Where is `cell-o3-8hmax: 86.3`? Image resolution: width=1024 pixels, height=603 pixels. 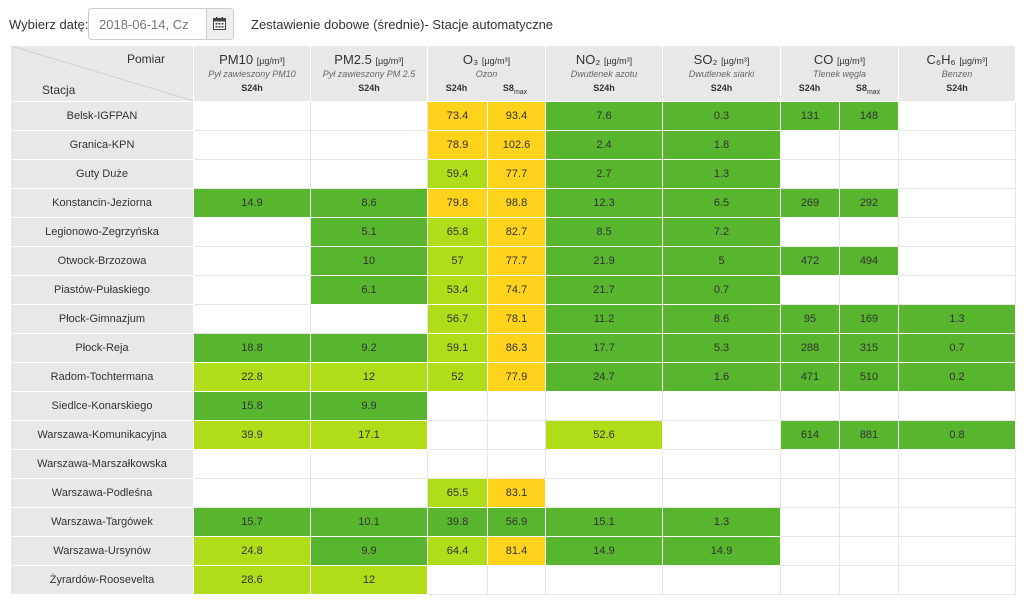
cell-o3-8hmax: 86.3 is located at coordinates (516, 348).